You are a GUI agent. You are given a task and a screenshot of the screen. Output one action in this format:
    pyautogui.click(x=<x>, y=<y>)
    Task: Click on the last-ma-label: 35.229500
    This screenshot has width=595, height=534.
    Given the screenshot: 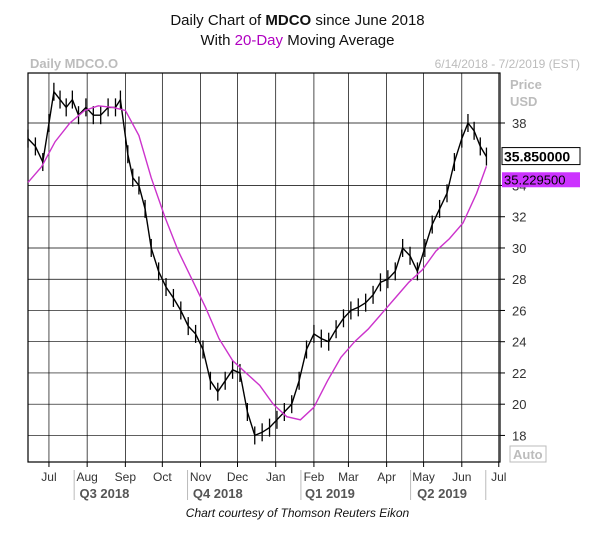 What is the action you would take?
    pyautogui.click(x=534, y=179)
    